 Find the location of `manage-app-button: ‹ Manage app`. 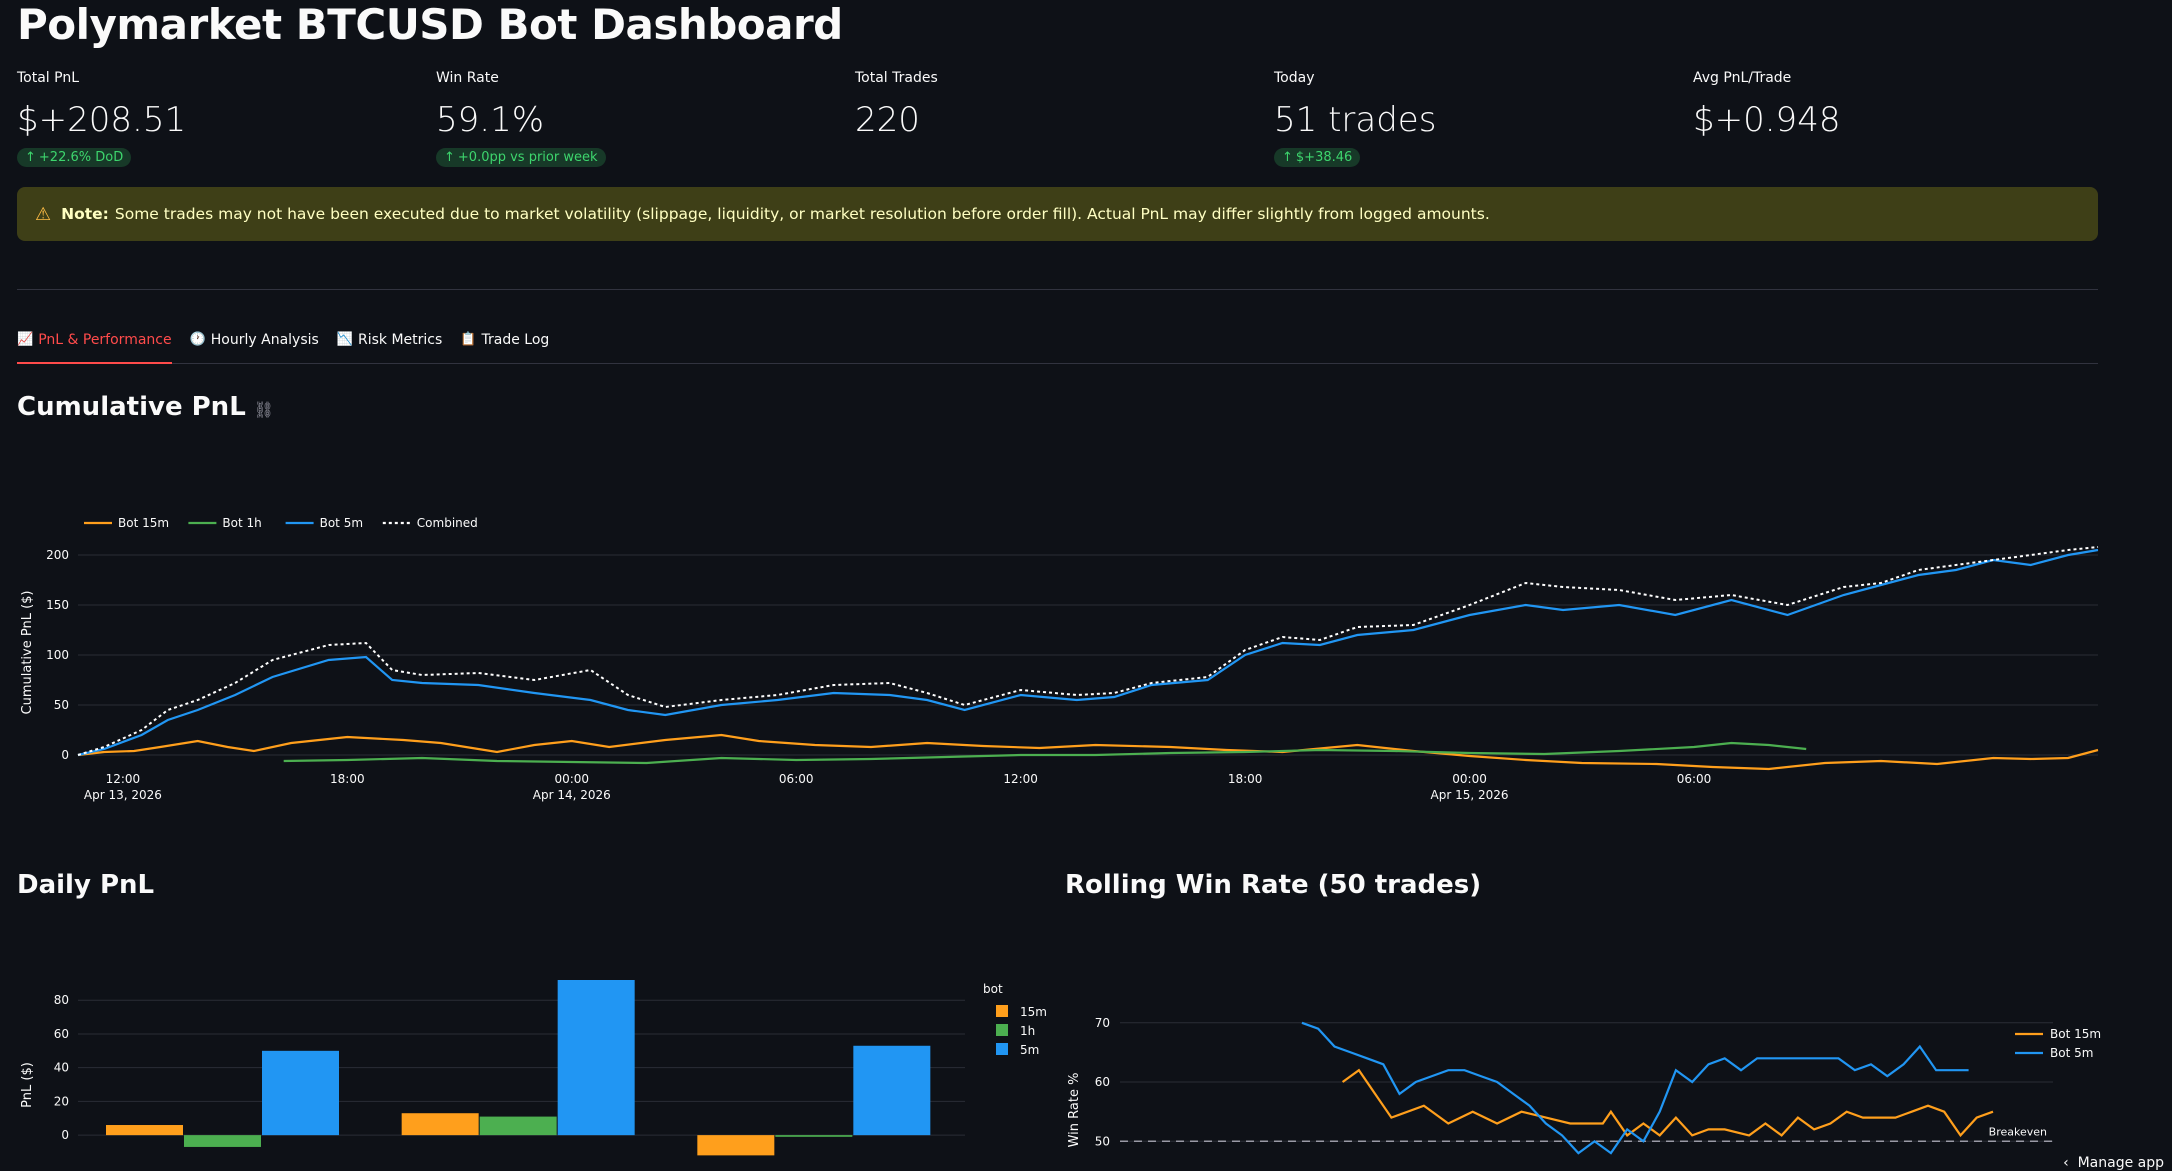

manage-app-button: ‹ Manage app is located at coordinates (2113, 1163).